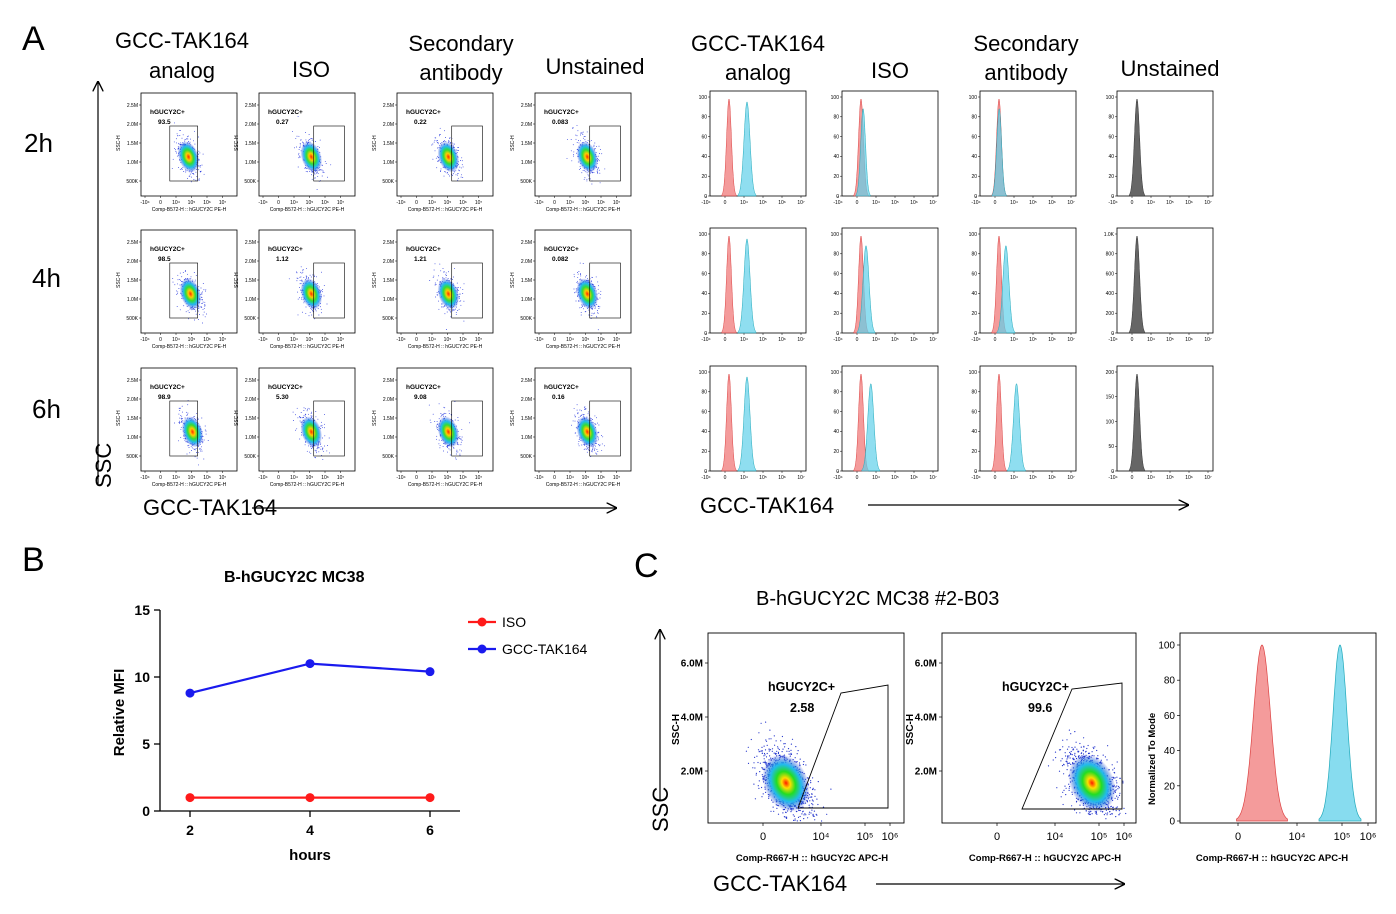  I want to click on gate-name: hGUCY2C+, so click(285, 112).